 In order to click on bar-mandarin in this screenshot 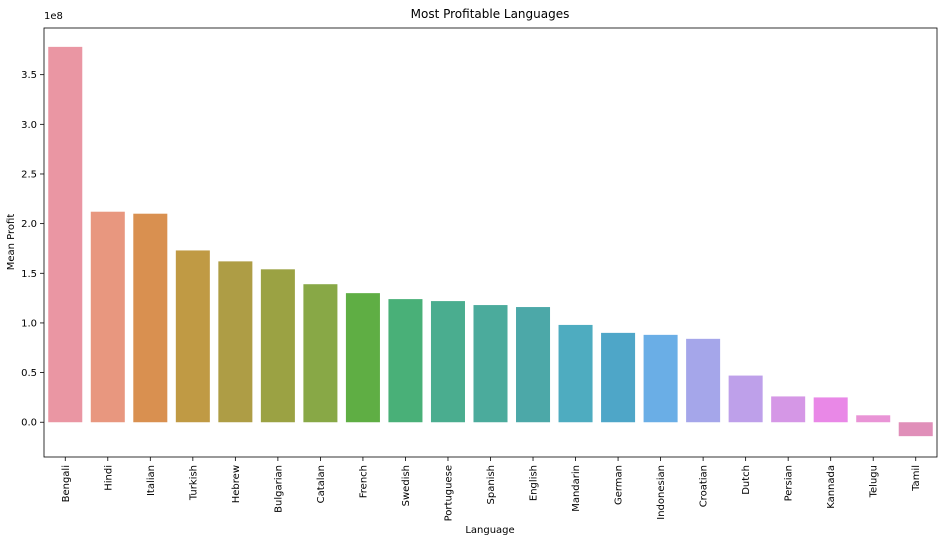, I will do `click(575, 373)`.